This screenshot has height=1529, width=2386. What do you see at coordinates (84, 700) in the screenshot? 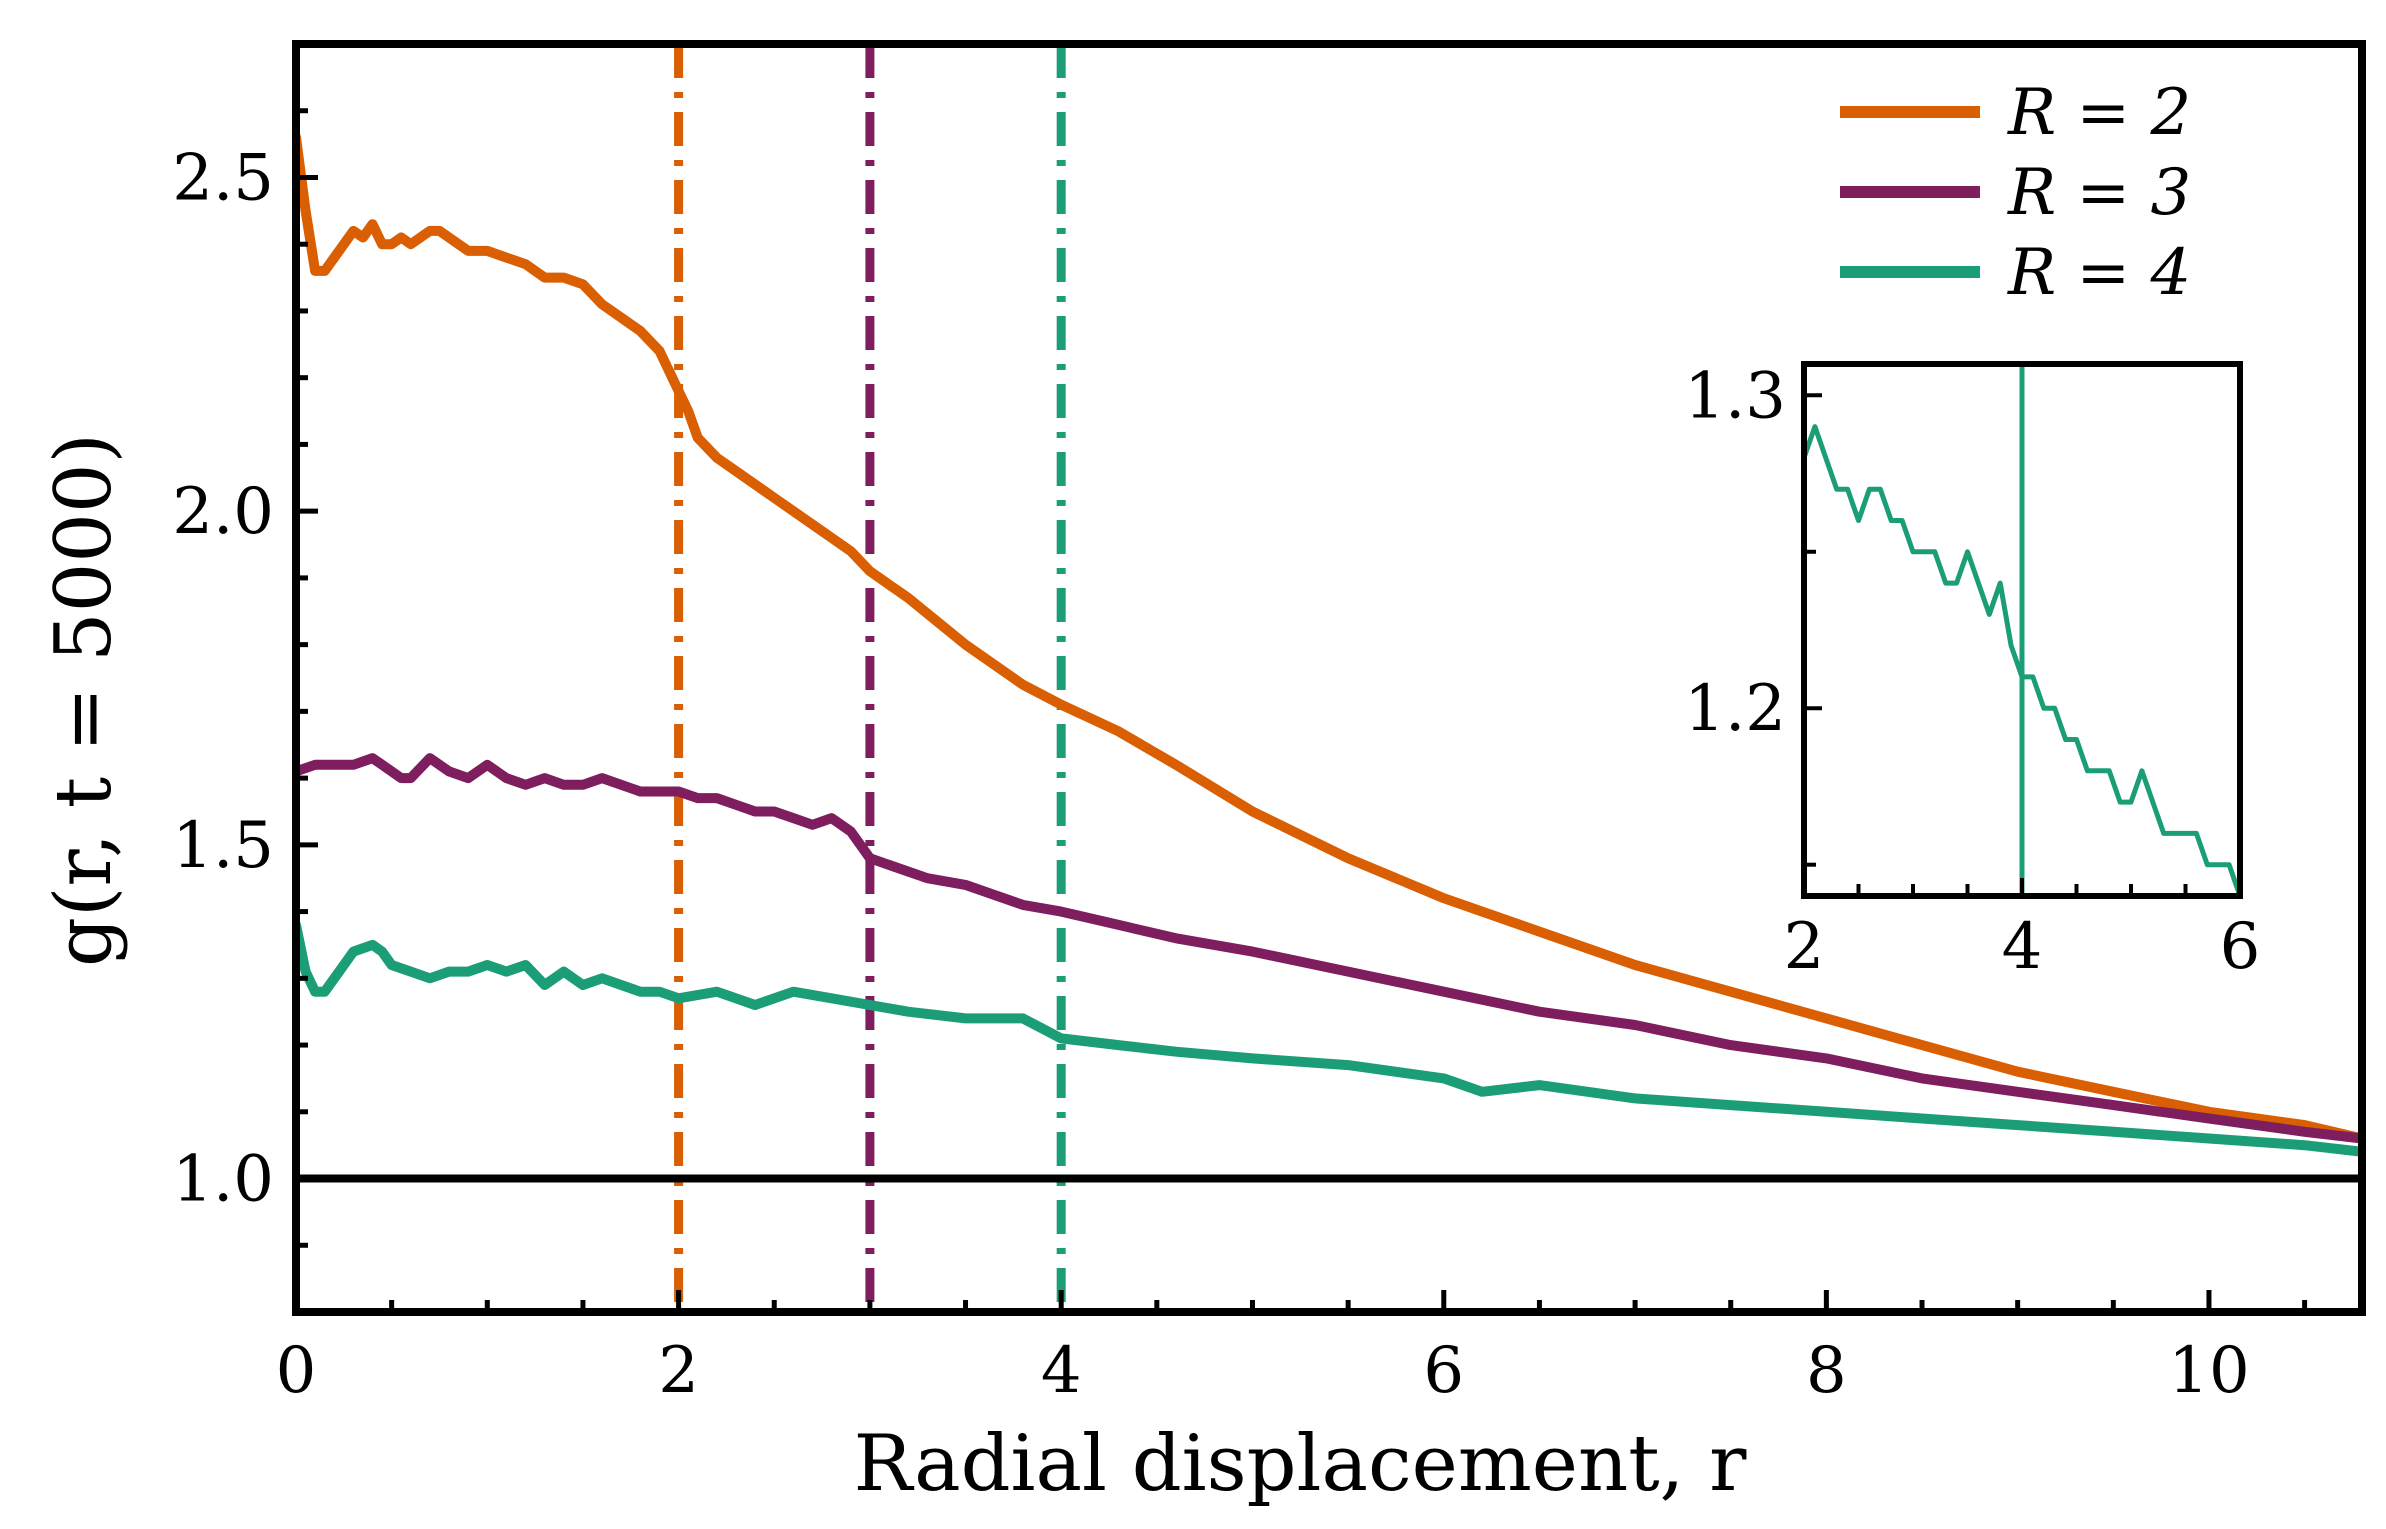
I see `main-y-axis-label: g(r, t = 5000)` at bounding box center [84, 700].